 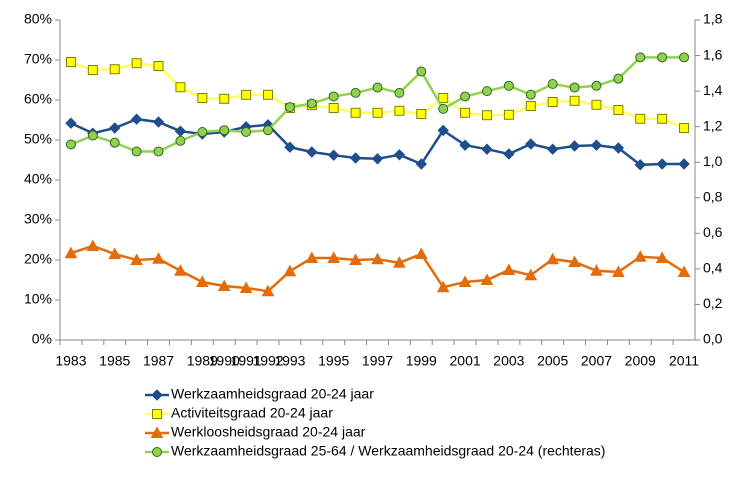 What do you see at coordinates (713, 54) in the screenshot?
I see `y2-tick-label: 1,6` at bounding box center [713, 54].